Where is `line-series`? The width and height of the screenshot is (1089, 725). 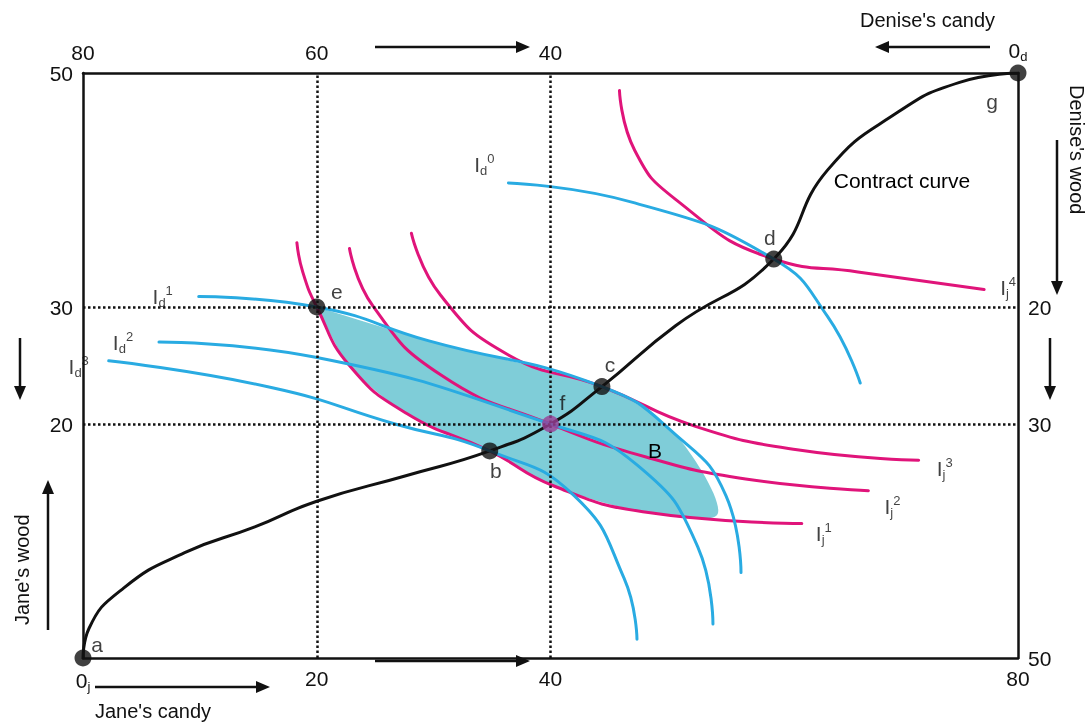 line-series is located at coordinates (801, 190).